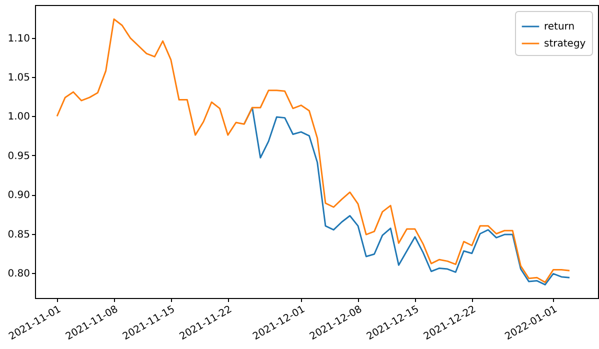 The width and height of the screenshot is (599, 349). I want to click on y-tick-label: 0.85, so click(19, 234).